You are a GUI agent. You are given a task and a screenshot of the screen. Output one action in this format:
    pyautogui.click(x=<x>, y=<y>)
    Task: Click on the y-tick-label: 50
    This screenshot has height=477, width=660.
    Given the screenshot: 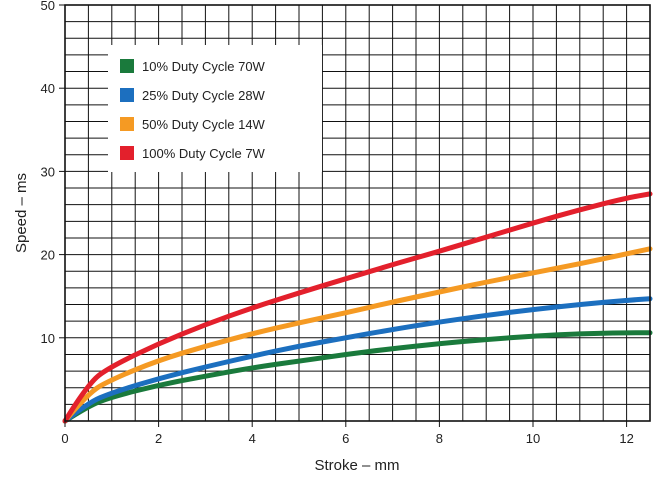 What is the action you would take?
    pyautogui.click(x=48, y=6)
    